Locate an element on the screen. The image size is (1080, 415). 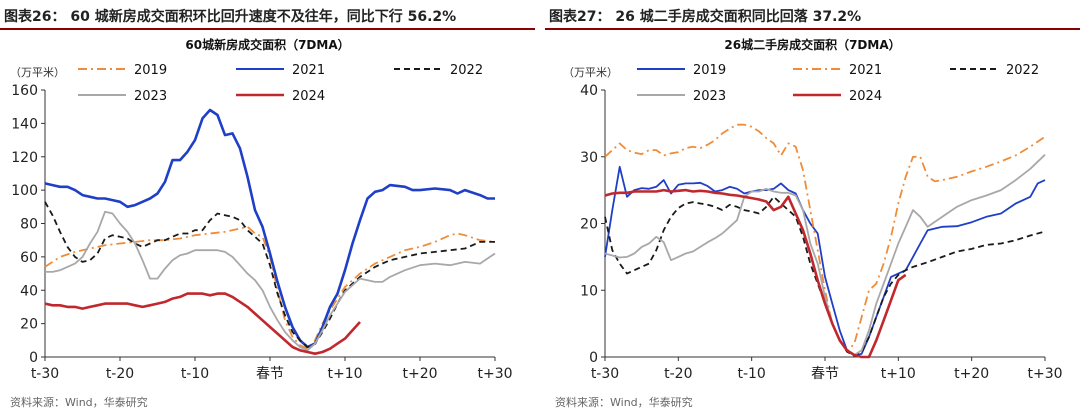
series-line-2023 is located at coordinates (270, 281).